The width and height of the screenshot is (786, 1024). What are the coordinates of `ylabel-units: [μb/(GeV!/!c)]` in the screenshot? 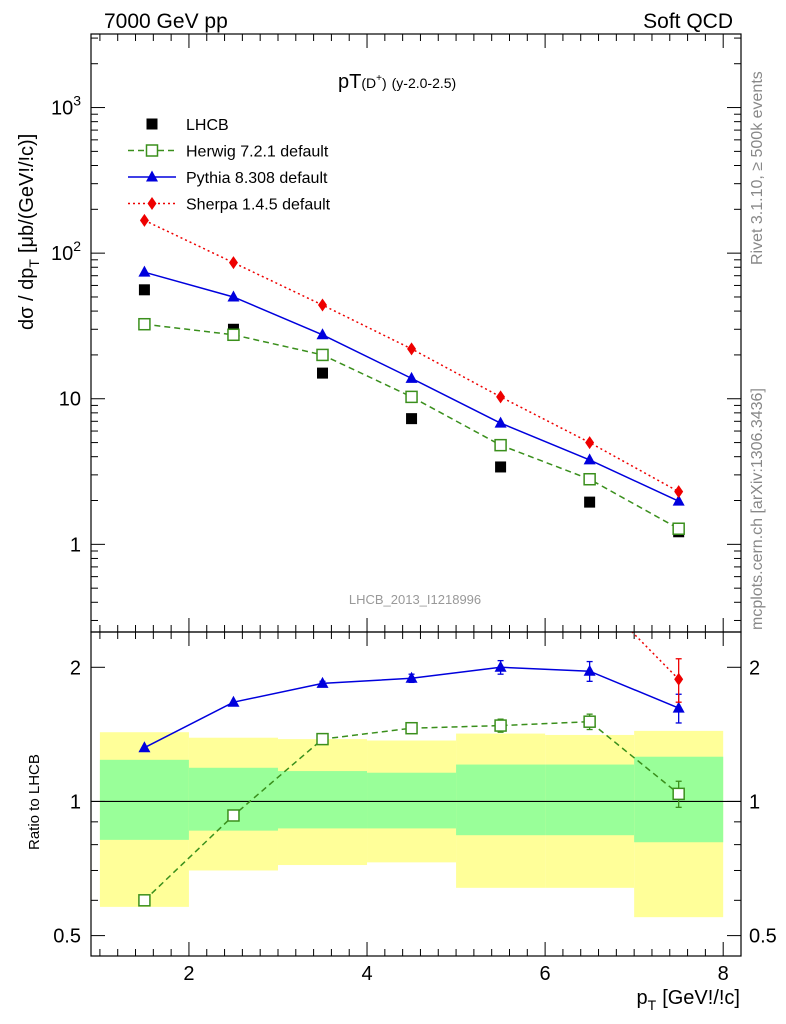 It's located at (27, 193).